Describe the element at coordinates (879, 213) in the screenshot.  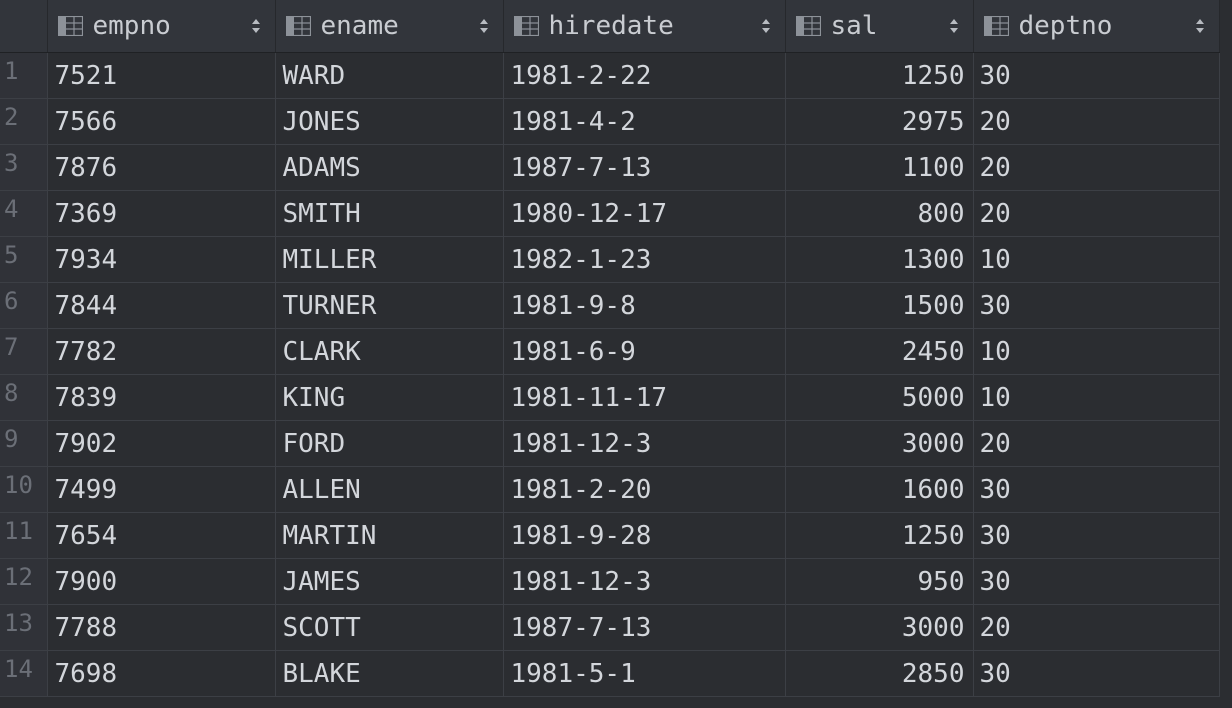
I see `cell-sal: 800` at that location.